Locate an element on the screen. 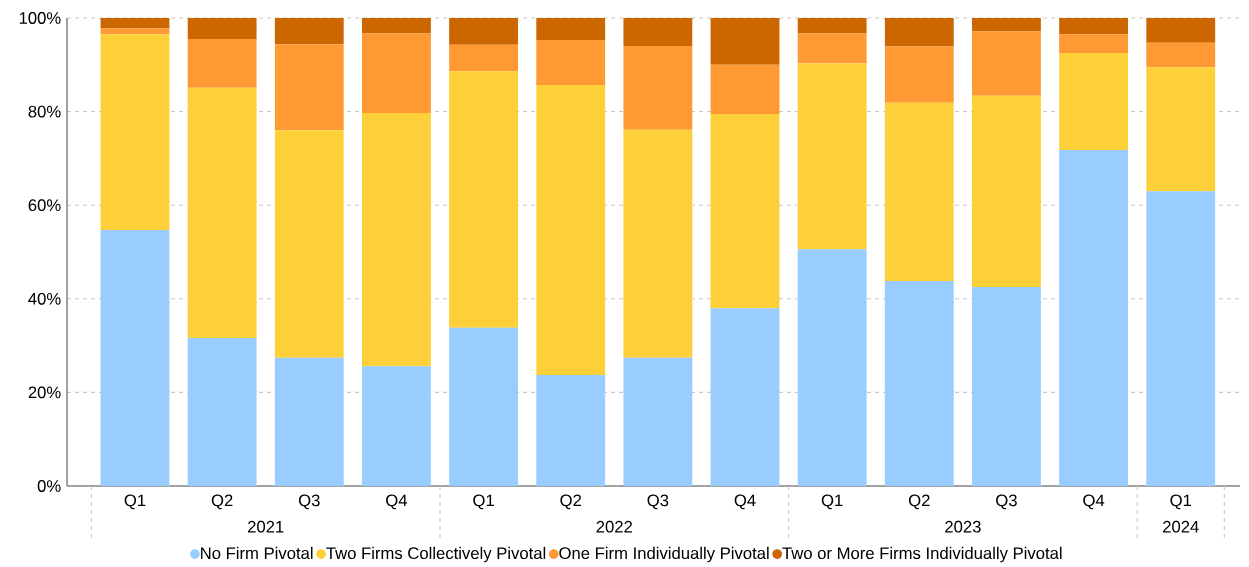 The image size is (1249, 567). y-tick-label: 40% is located at coordinates (44, 298).